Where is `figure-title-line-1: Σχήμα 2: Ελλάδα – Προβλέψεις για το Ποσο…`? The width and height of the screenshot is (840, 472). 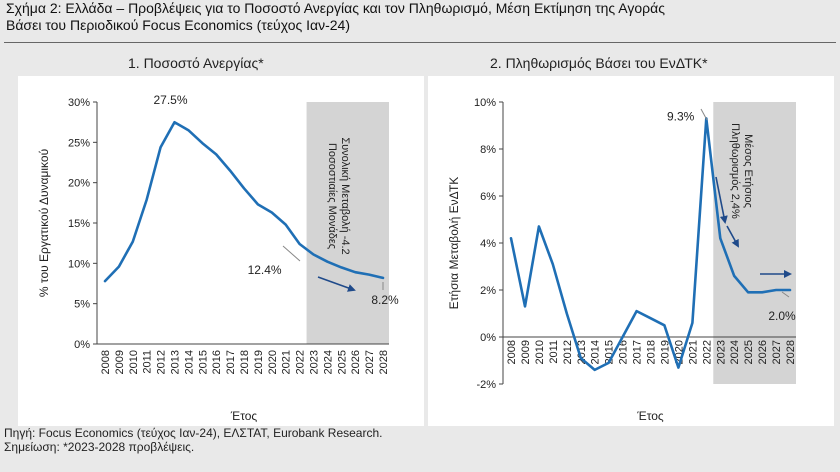
figure-title-line-1: Σχήμα 2: Ελλάδα – Προβλέψεις για το Ποσο… is located at coordinates (335, 8).